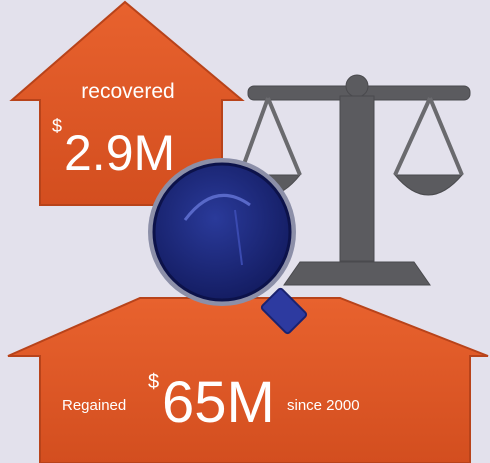  Describe the element at coordinates (153, 382) in the screenshot. I see `regained-currency: $` at that location.